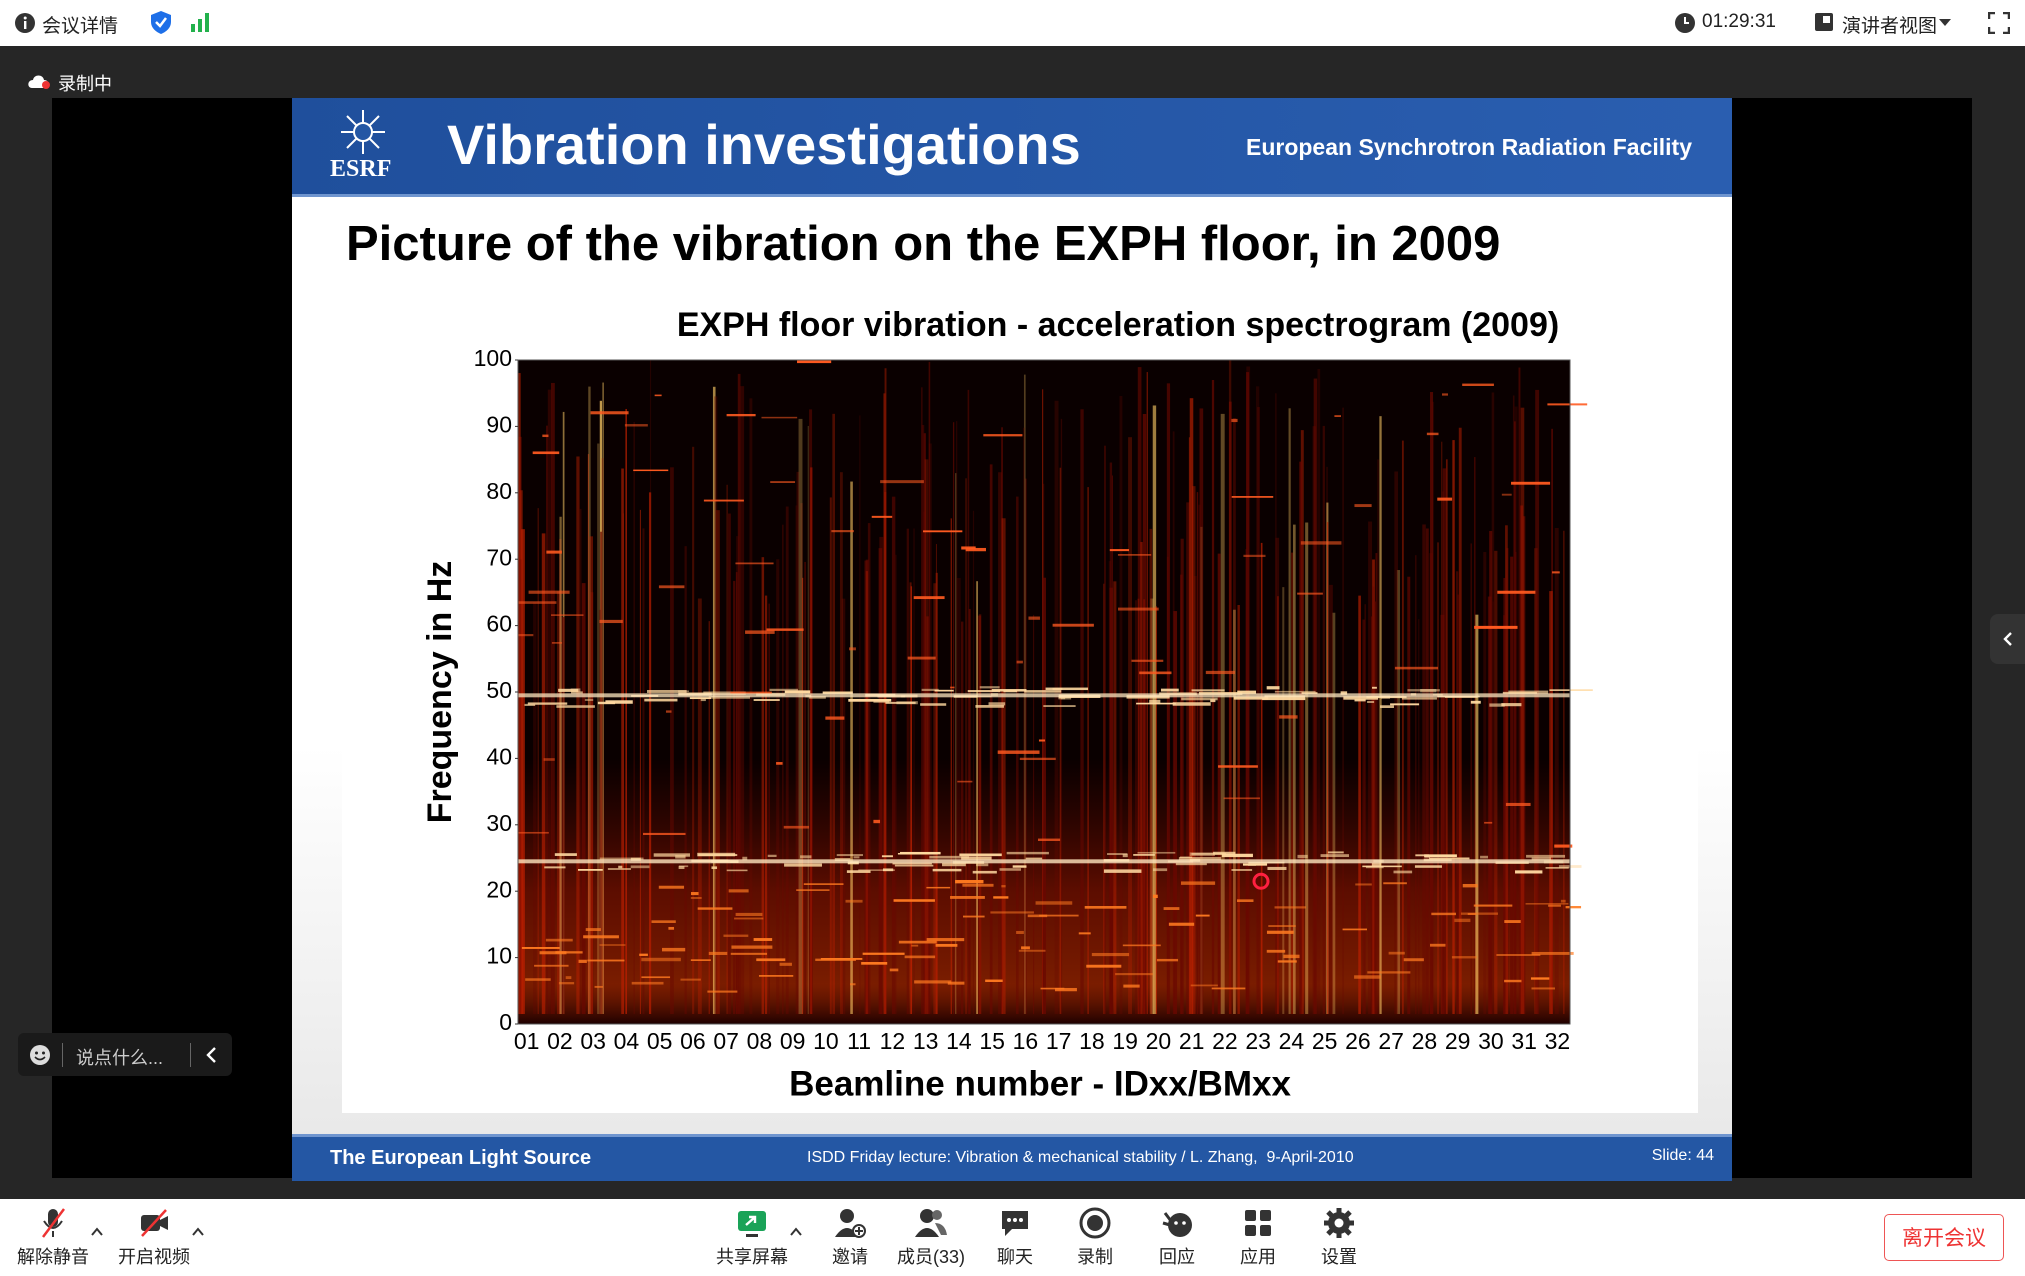  Describe the element at coordinates (1015, 1257) in the screenshot. I see `toolbar-label: 聊天` at that location.